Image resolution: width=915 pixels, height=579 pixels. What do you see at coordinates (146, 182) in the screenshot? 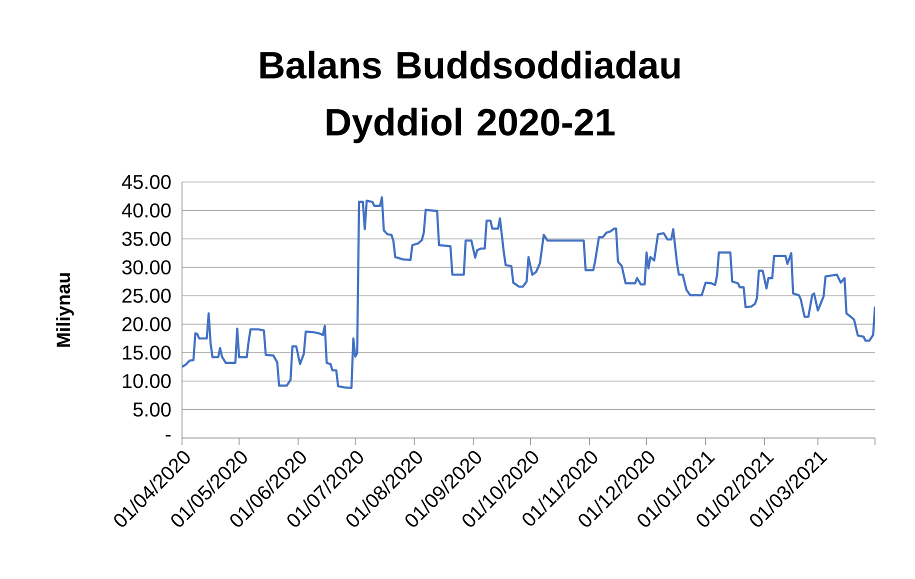
I see `y-tick-label: 45.00` at bounding box center [146, 182].